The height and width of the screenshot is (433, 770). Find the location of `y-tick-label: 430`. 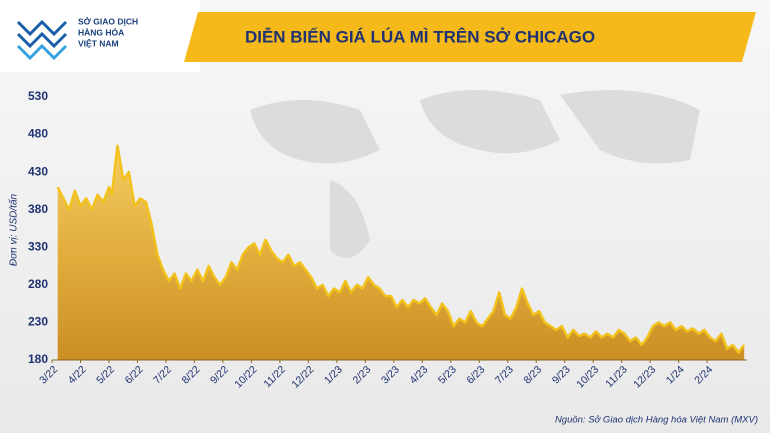

y-tick-label: 430 is located at coordinates (38, 171).